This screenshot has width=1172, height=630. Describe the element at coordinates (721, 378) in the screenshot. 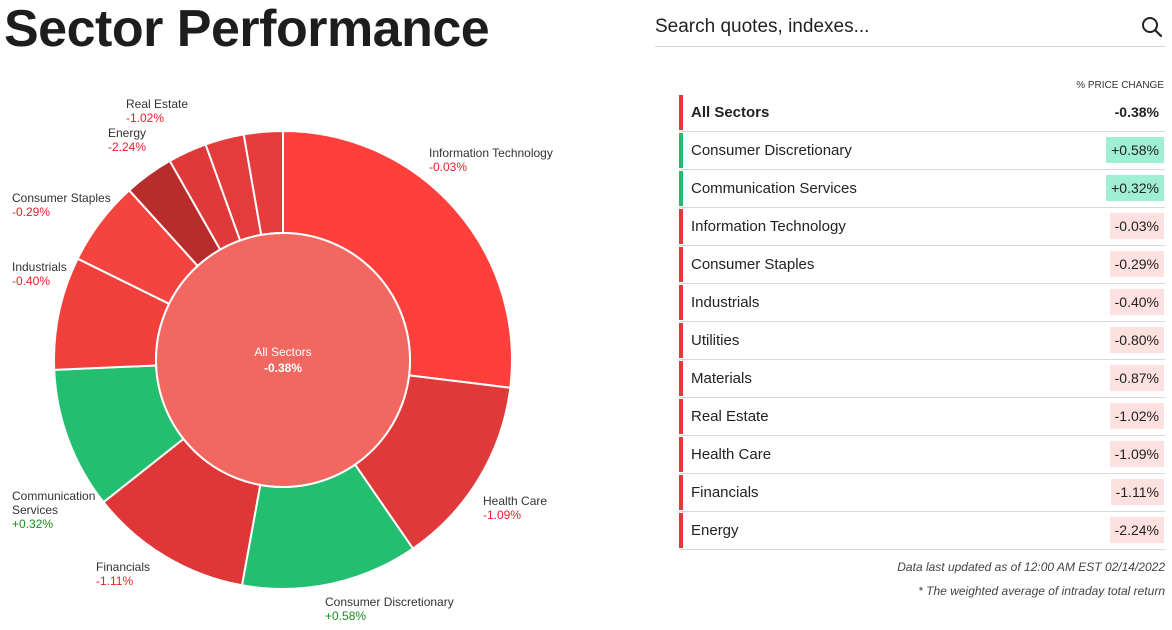

I see `sector-name: Materials` at that location.